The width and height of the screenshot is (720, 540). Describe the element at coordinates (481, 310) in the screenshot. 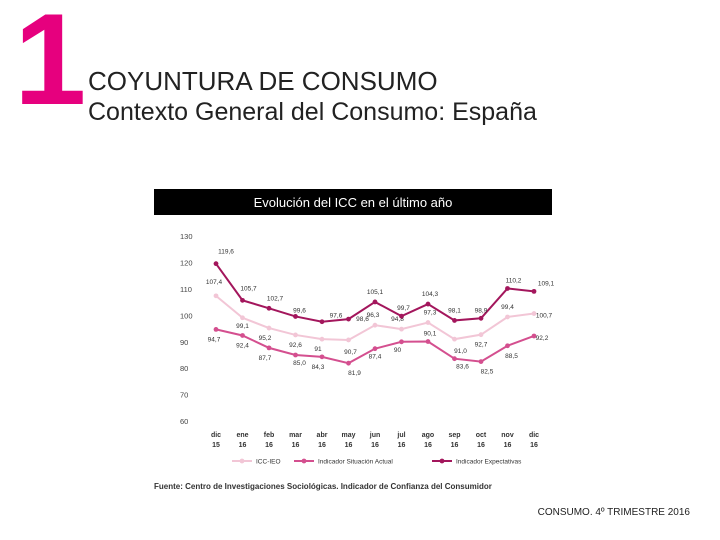

I see `data-label: 98,9` at that location.